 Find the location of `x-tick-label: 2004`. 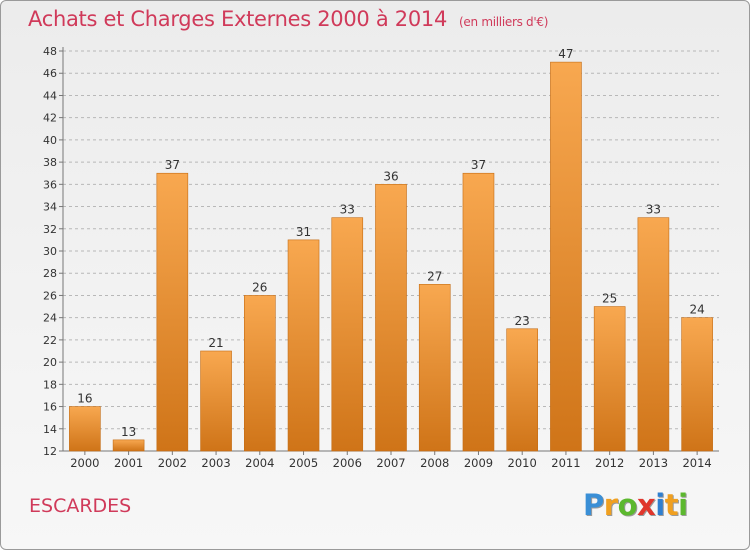

x-tick-label: 2004 is located at coordinates (259, 463).